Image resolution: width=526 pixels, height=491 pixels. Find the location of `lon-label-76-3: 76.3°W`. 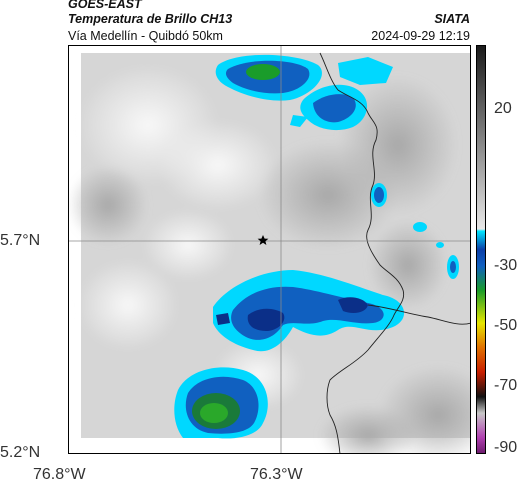

lon-label-76-3: 76.3°W is located at coordinates (276, 474).